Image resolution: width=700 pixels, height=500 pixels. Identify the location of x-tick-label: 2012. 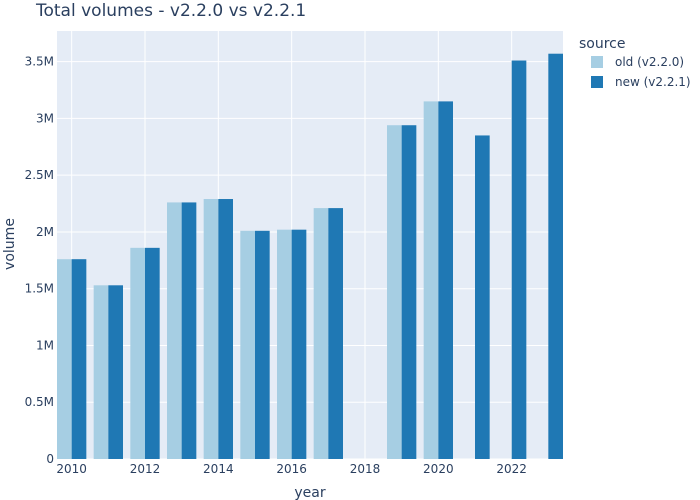
(145, 469).